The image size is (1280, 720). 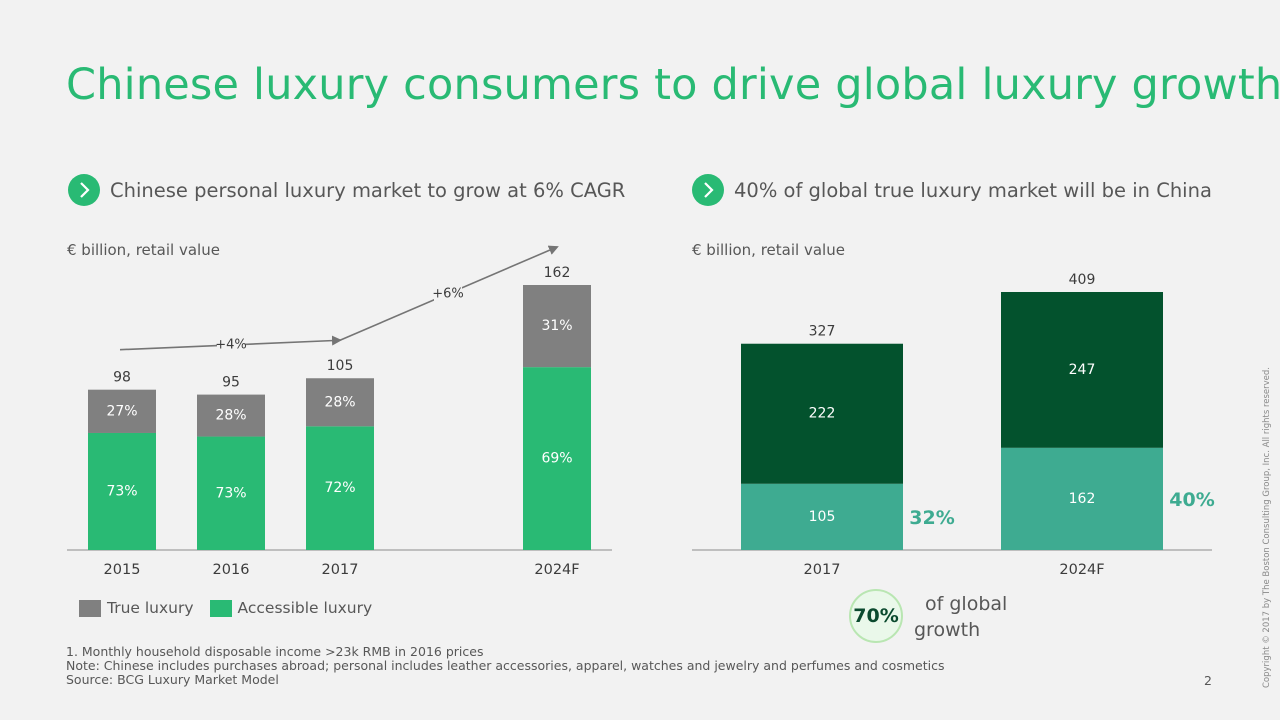 I want to click on total-label-2015: 98, so click(x=122, y=378).